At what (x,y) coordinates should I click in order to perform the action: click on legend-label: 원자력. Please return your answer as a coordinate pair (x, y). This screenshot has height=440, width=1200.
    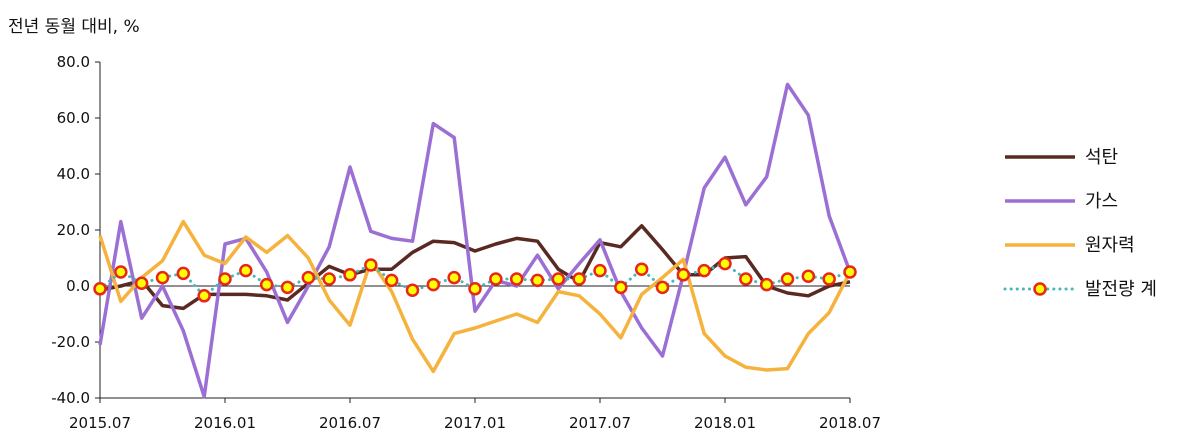
    Looking at the image, I should click on (1110, 245).